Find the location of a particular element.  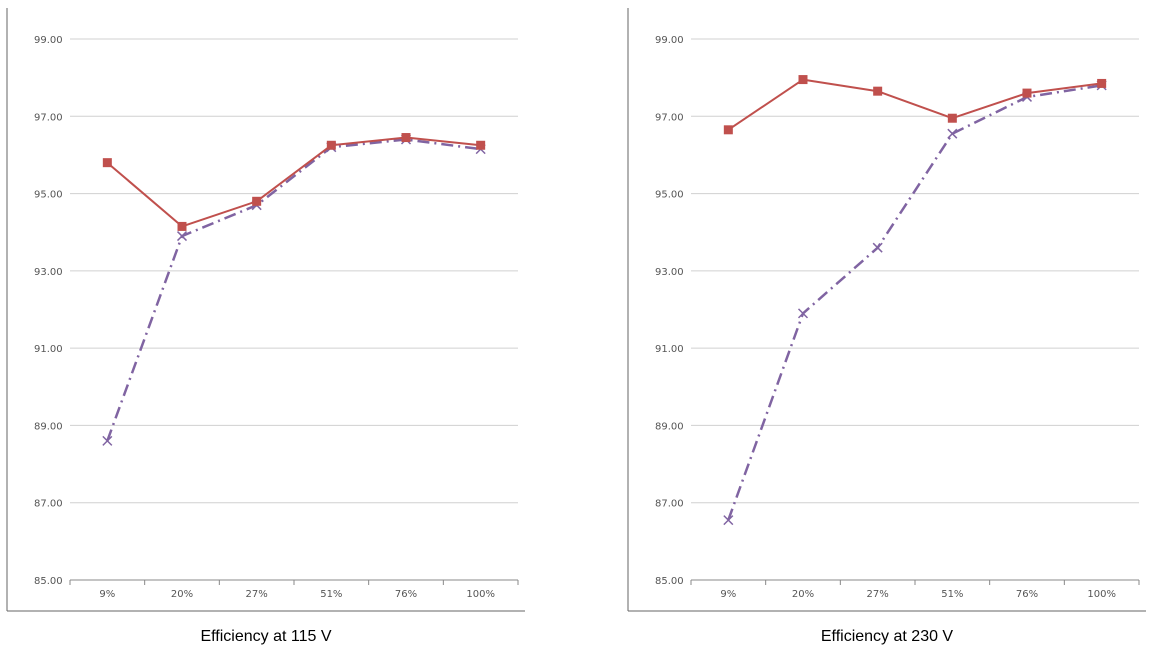

chart-caption-230v: Efficiency at 230 V is located at coordinates (887, 636).